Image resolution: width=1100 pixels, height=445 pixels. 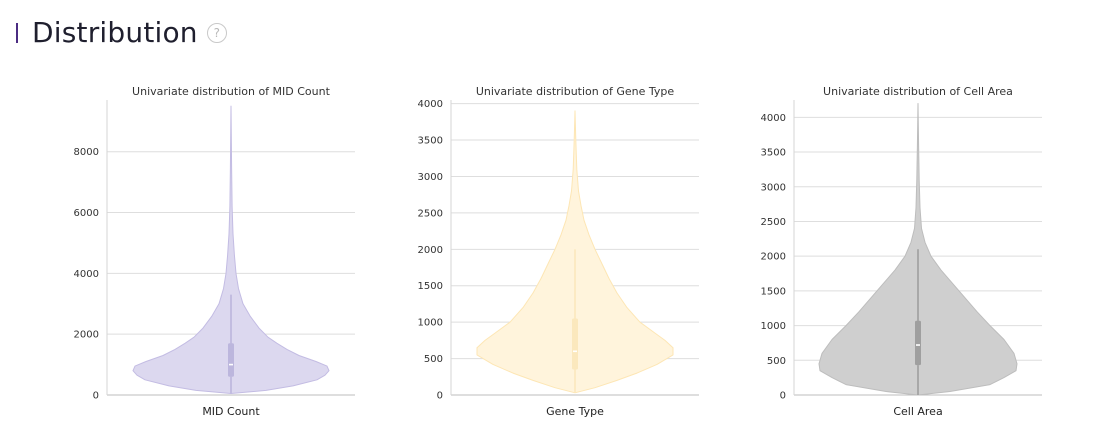 What do you see at coordinates (575, 91) in the screenshot?
I see `chart-title: Univariate distribution of Gene Type` at bounding box center [575, 91].